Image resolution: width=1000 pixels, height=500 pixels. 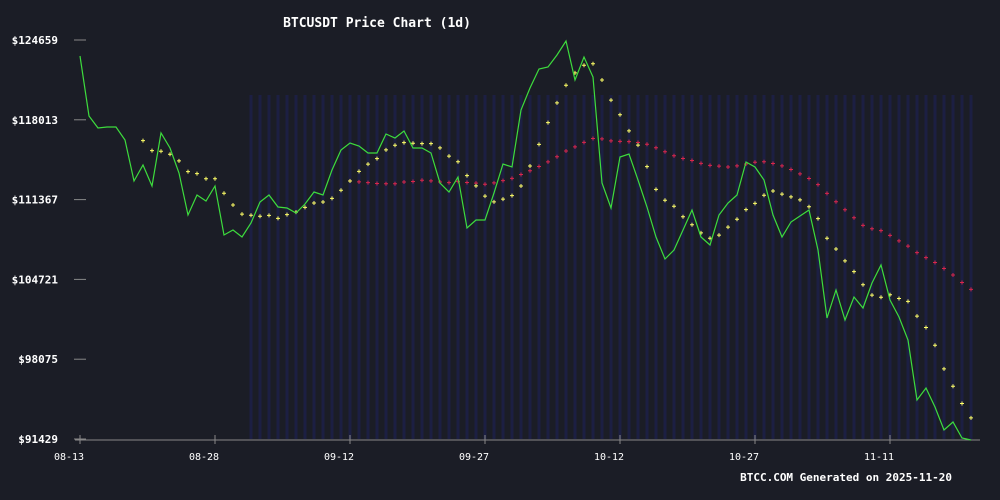 I want to click on x-tick-label: 09-12, so click(x=339, y=457).